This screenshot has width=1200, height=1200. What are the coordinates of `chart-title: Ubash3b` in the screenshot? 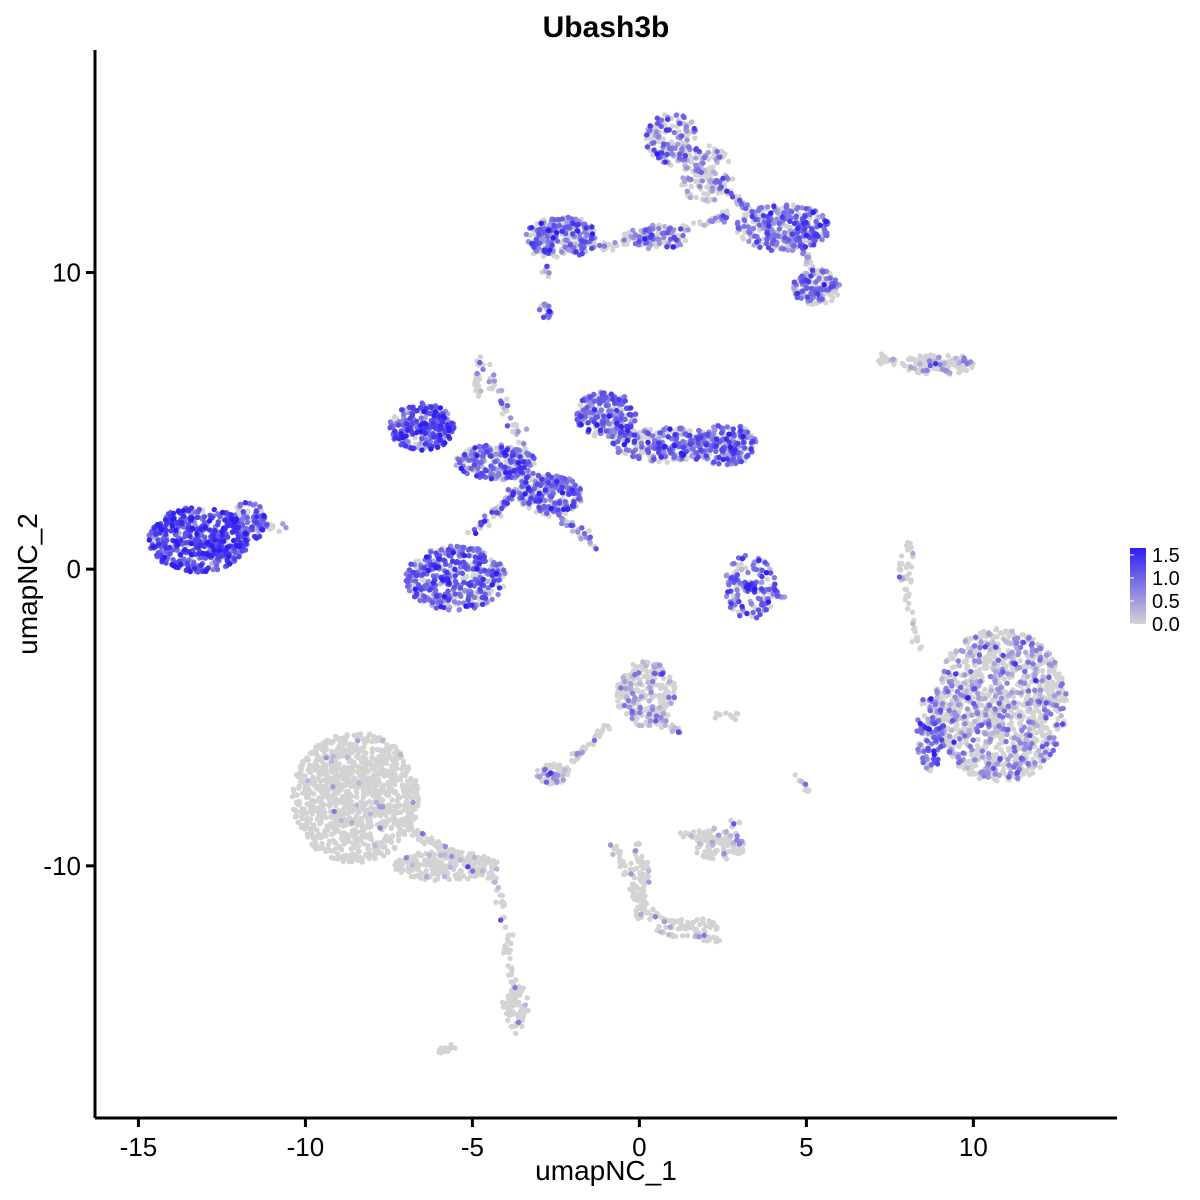 It's located at (606, 27).